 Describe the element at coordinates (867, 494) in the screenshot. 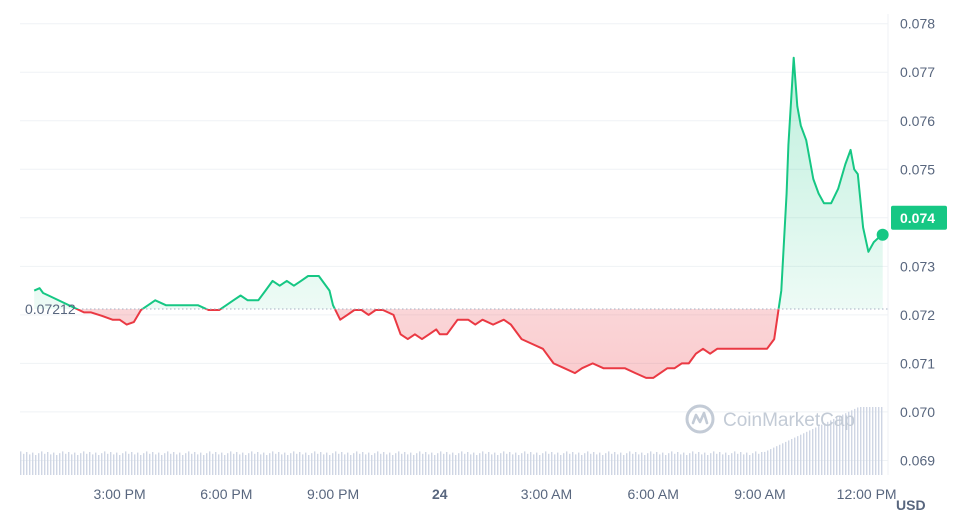

I see `x-tick-label: 12:00 PM` at that location.